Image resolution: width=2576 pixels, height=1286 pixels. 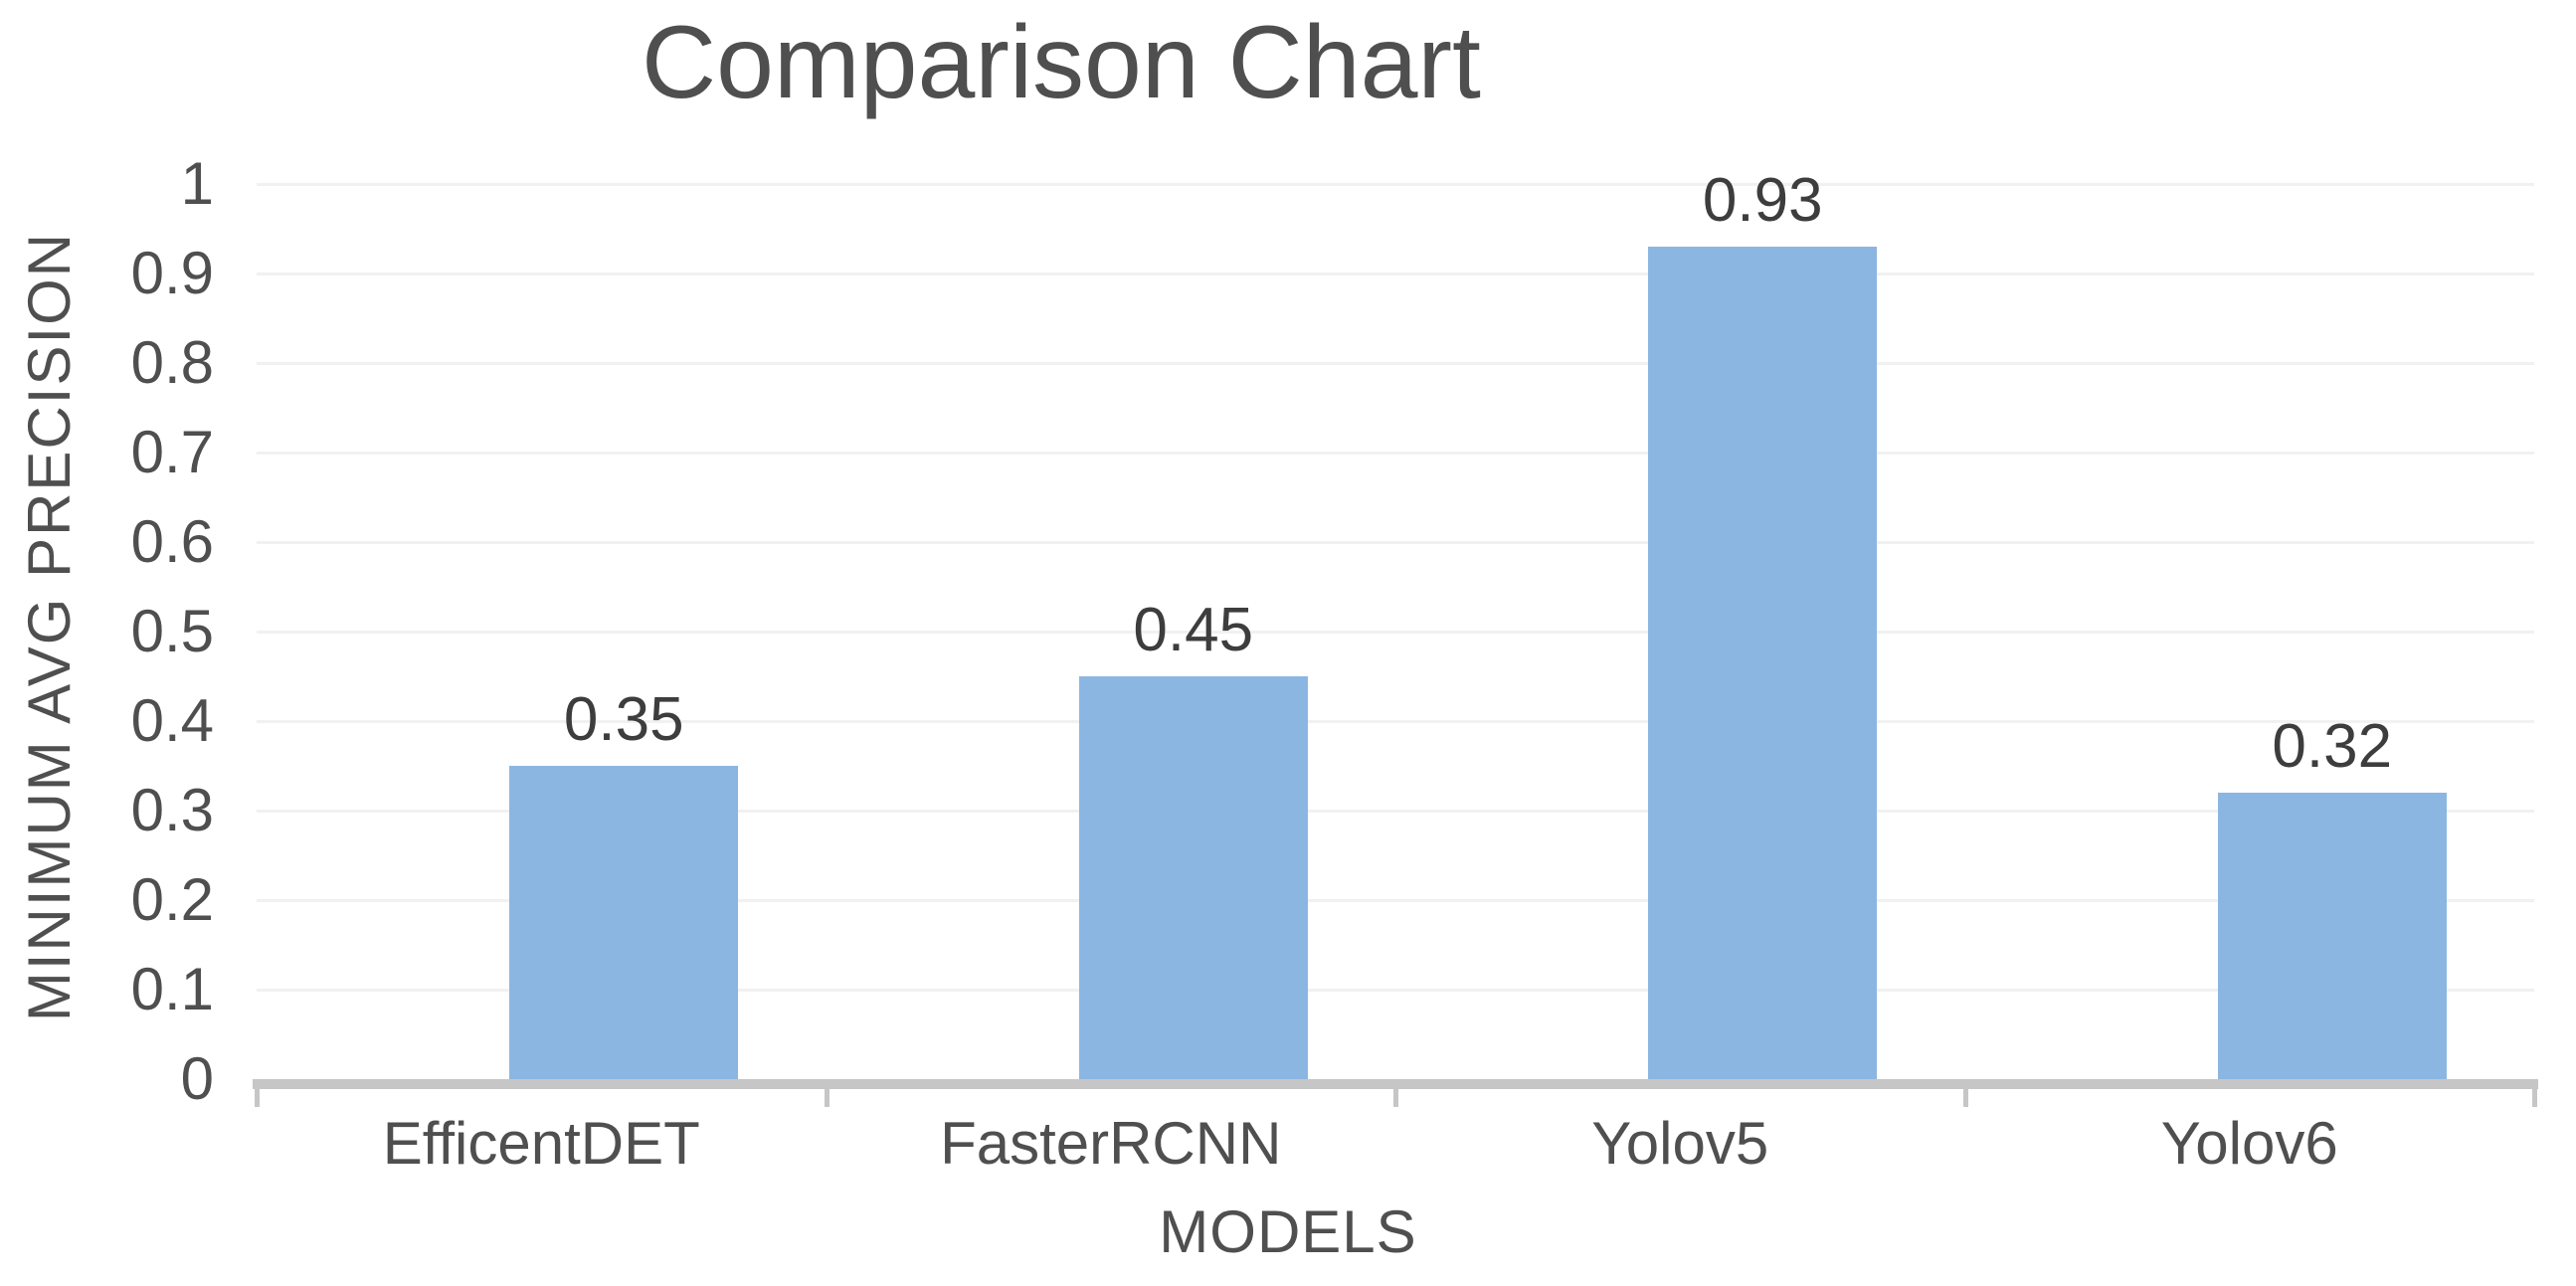 I want to click on chart-title: Comparison Chart, so click(x=1061, y=63).